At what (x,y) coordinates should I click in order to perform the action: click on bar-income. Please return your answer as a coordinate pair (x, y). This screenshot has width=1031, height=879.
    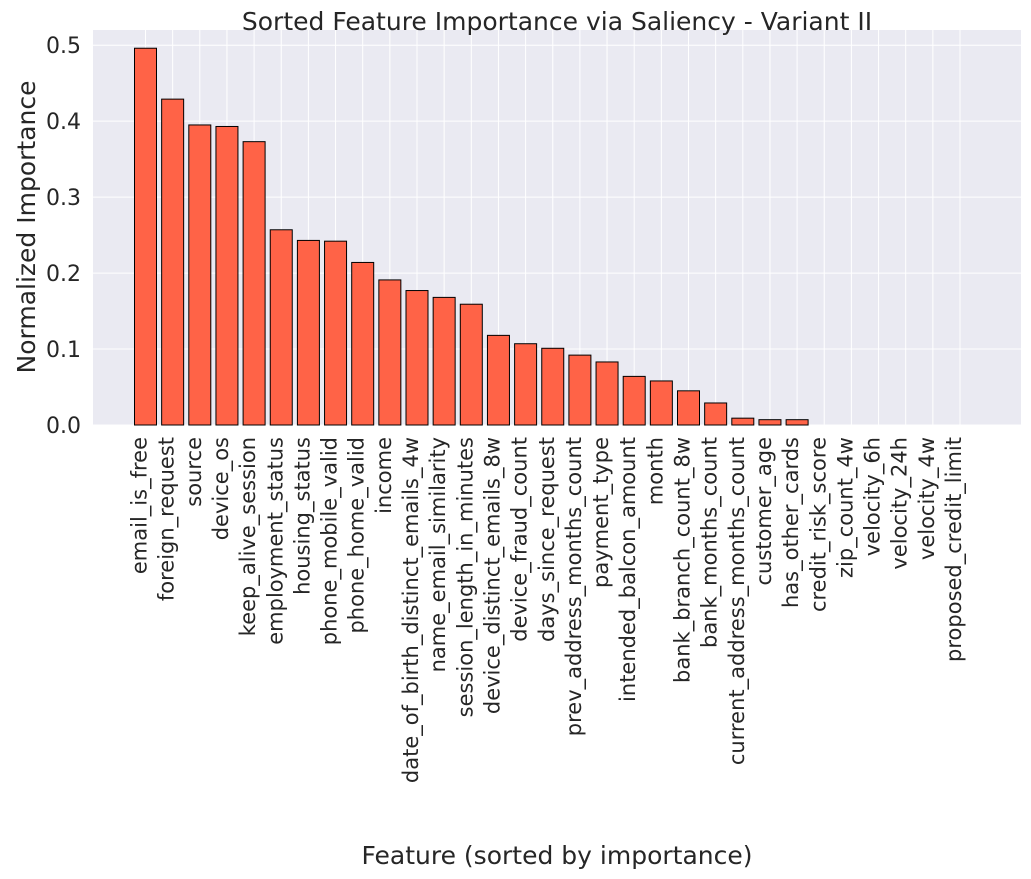
    Looking at the image, I should click on (390, 352).